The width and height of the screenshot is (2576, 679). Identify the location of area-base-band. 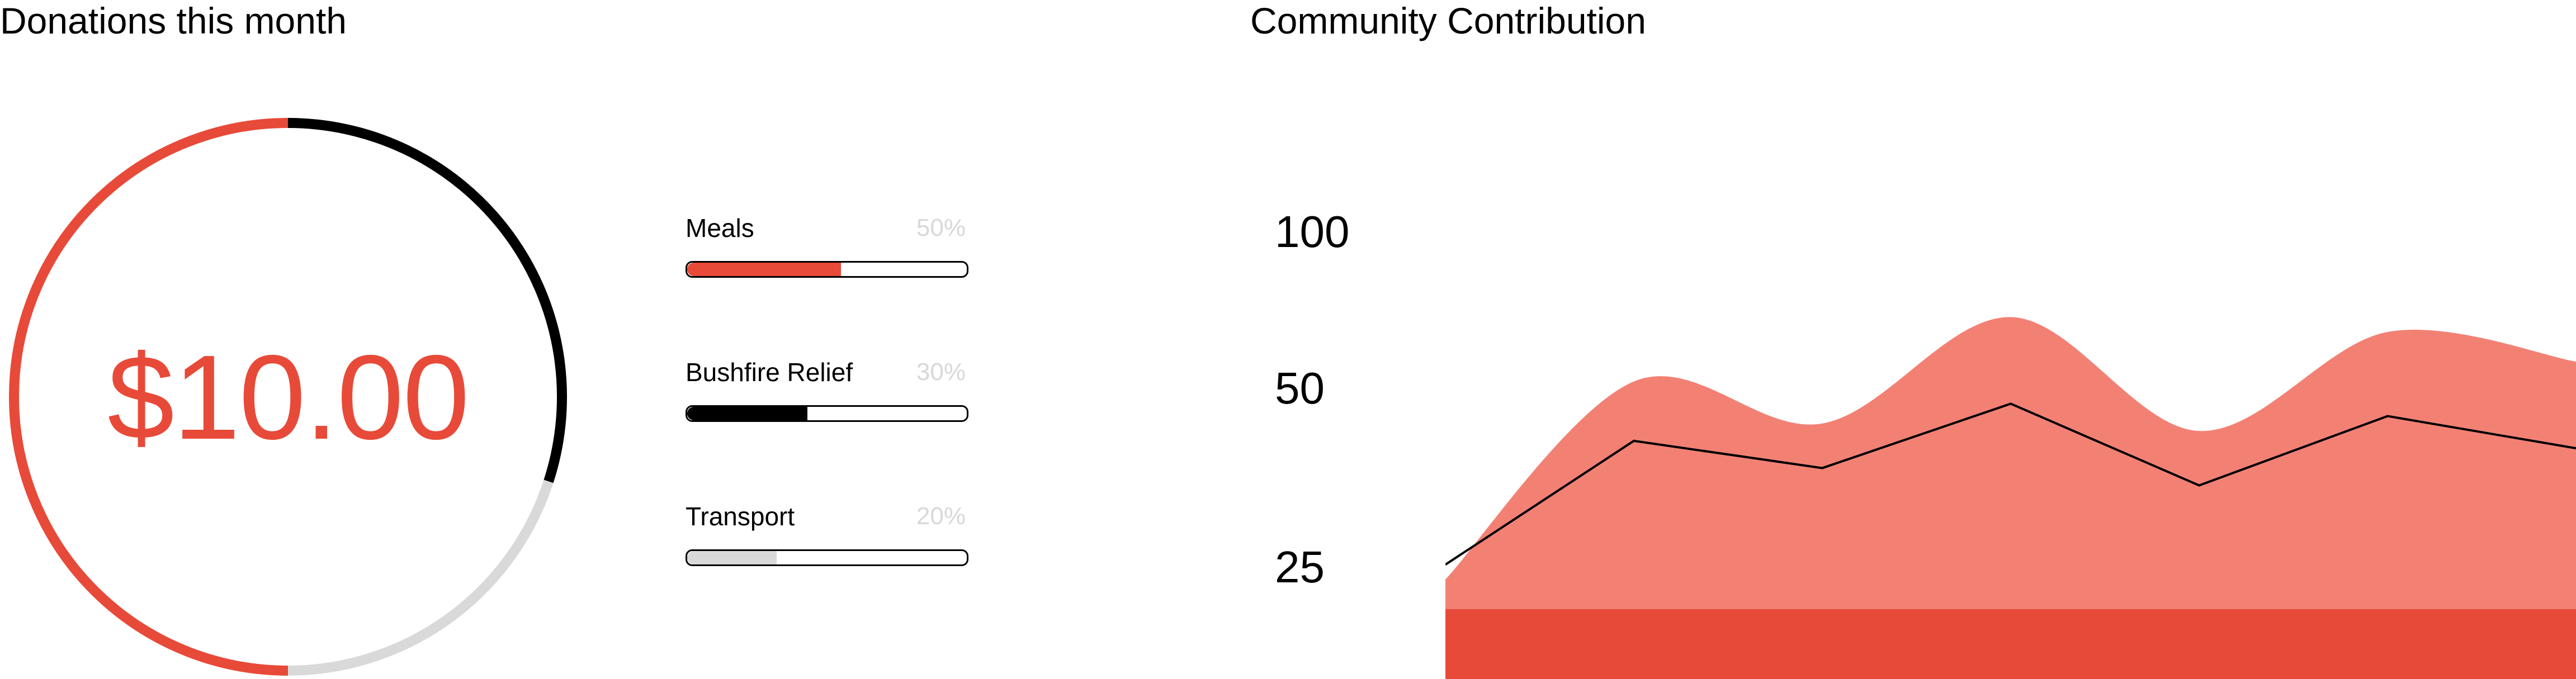
(2010, 644).